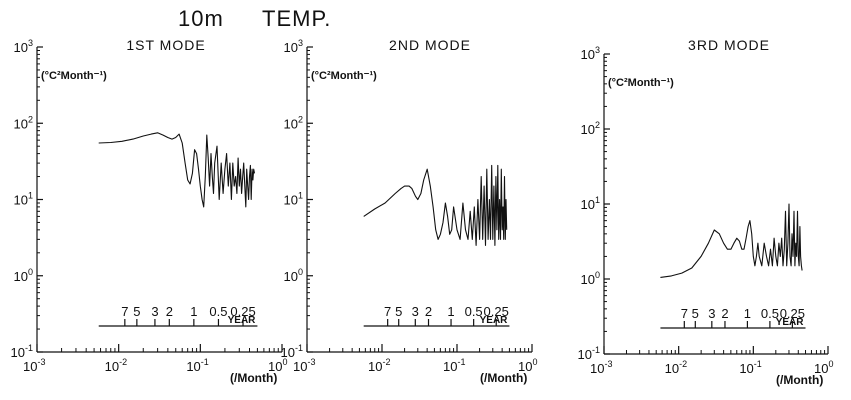 The image size is (851, 400). I want to click on panel-title: 2ND MODE, so click(430, 45).